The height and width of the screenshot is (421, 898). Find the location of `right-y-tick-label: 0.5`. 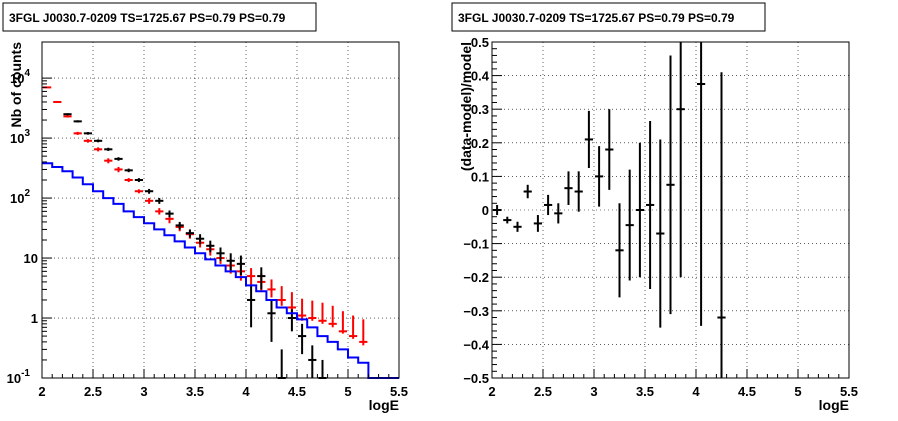

right-y-tick-label: 0.5 is located at coordinates (480, 42).